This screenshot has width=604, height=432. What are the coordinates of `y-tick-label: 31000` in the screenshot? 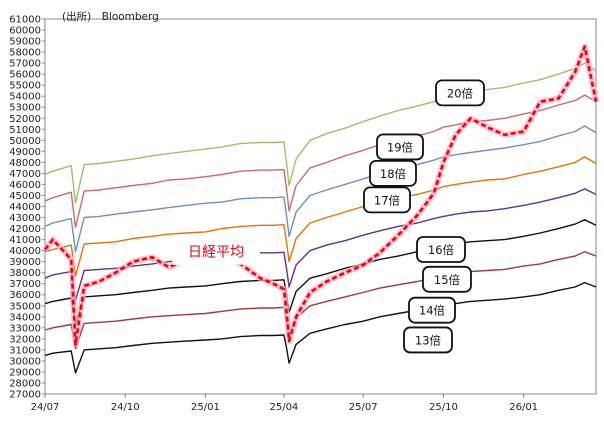 It's located at (25, 350).